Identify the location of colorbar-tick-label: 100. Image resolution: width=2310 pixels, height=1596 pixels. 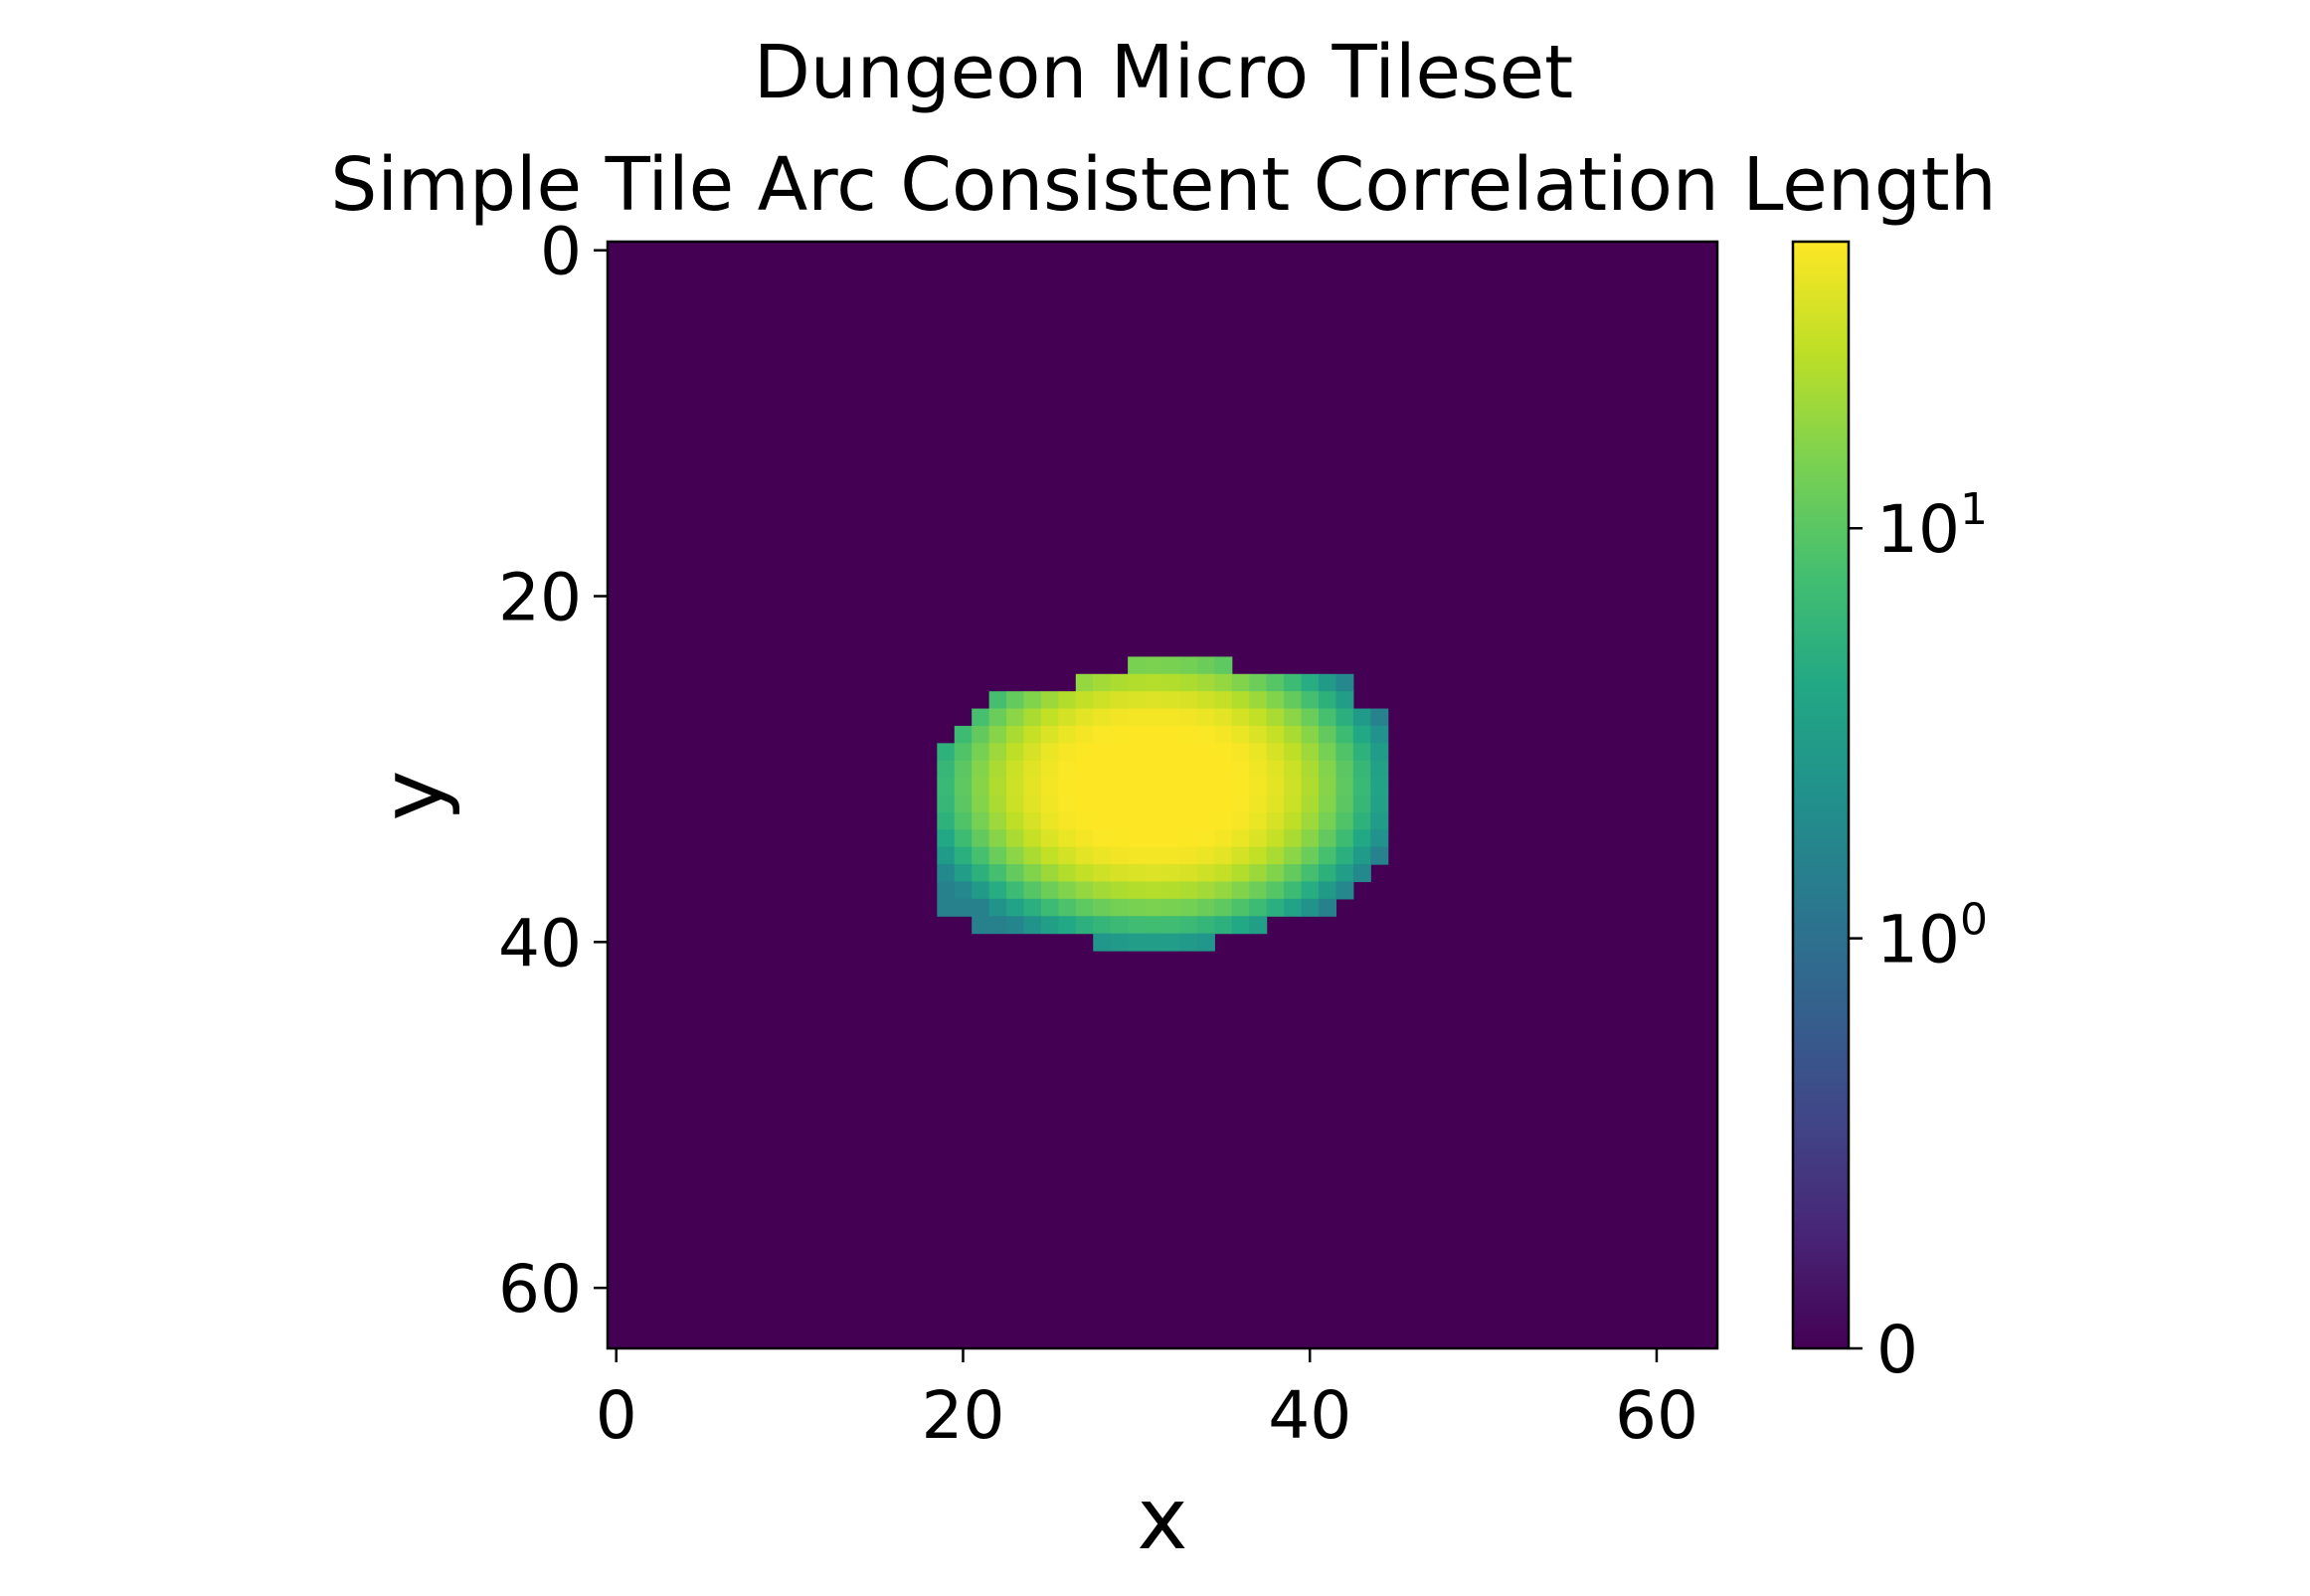
(1932, 937).